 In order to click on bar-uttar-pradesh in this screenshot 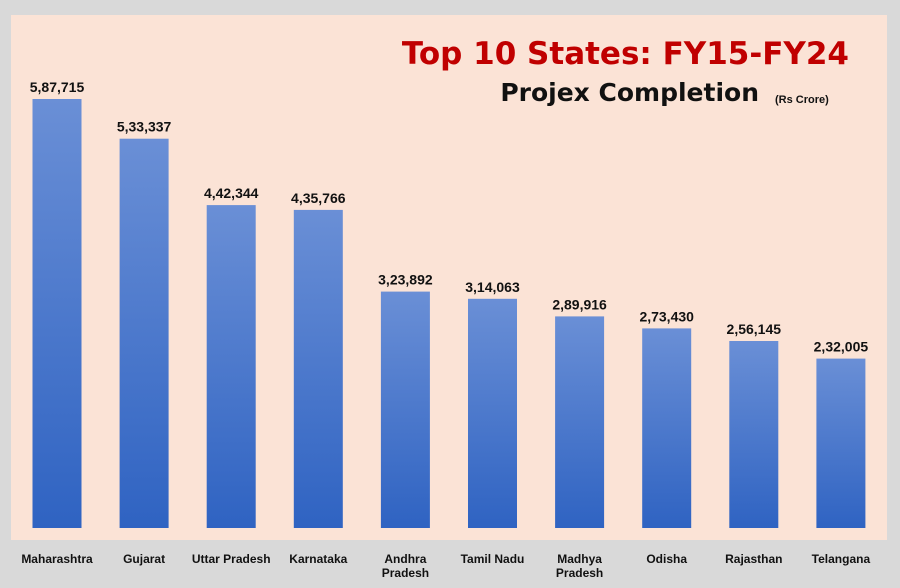, I will do `click(231, 366)`.